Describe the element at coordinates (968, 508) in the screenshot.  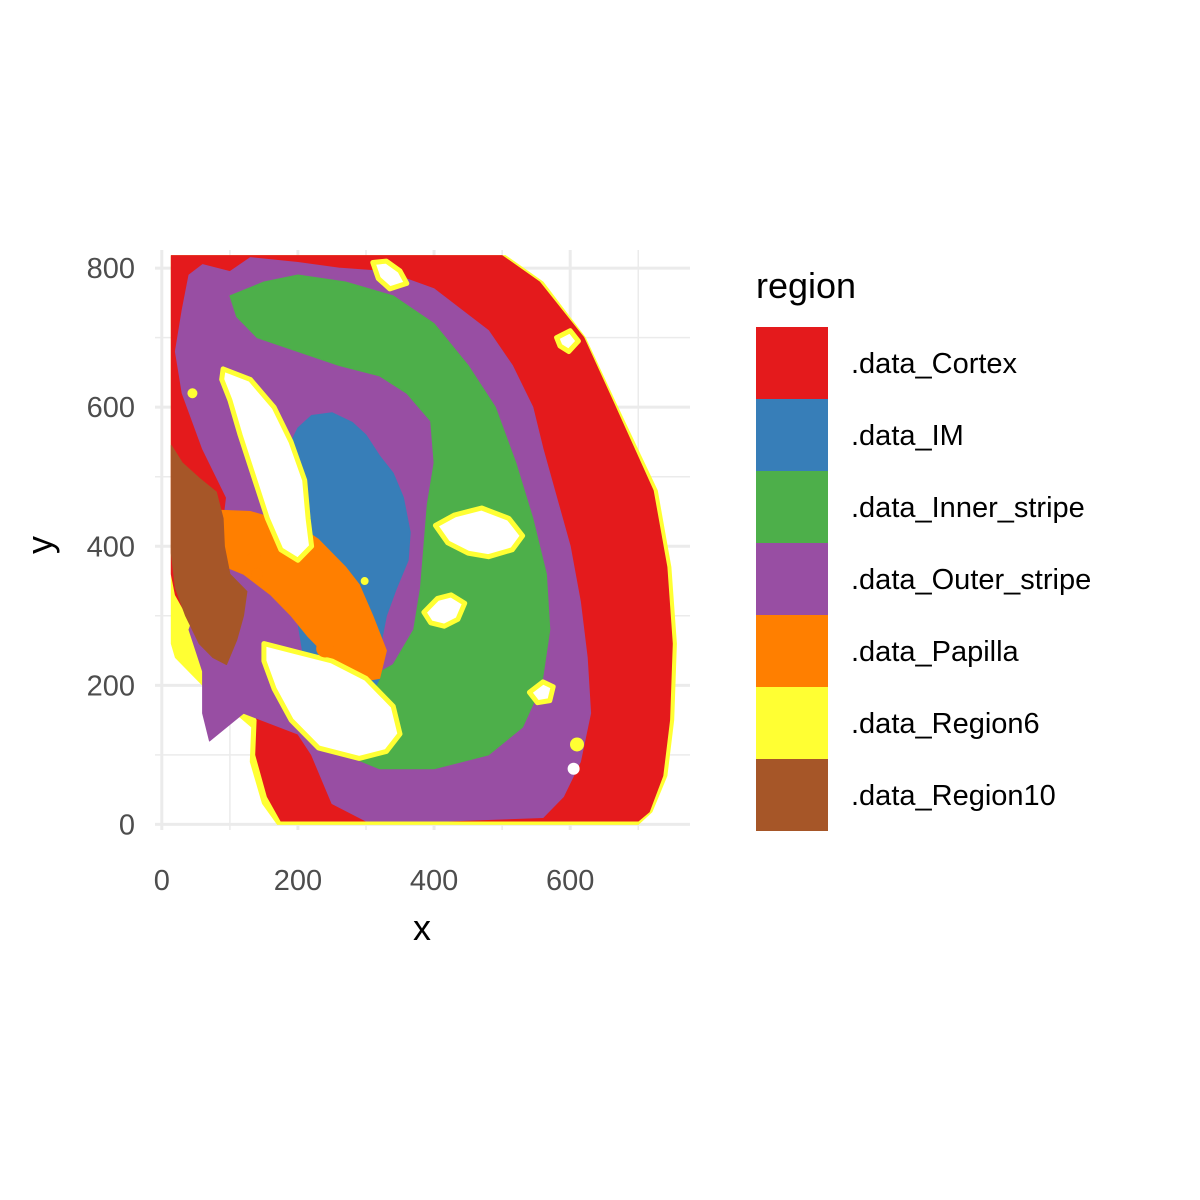
I see `legend-label: .data_Inner_stripe` at that location.